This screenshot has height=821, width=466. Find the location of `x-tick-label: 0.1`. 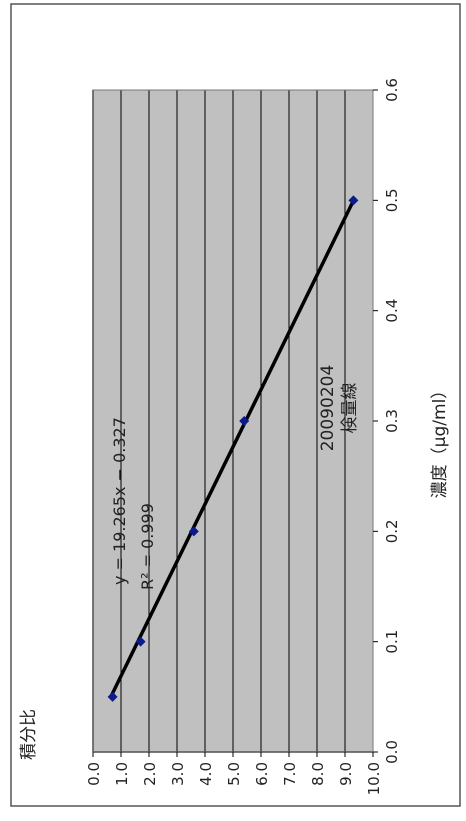

x-tick-label: 0.1 is located at coordinates (392, 642).